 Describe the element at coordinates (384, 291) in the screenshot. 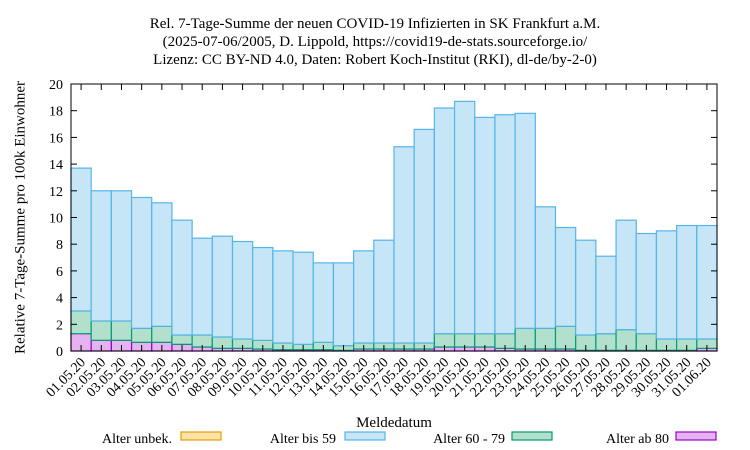

I see `bar-16.05.20-series-2` at that location.